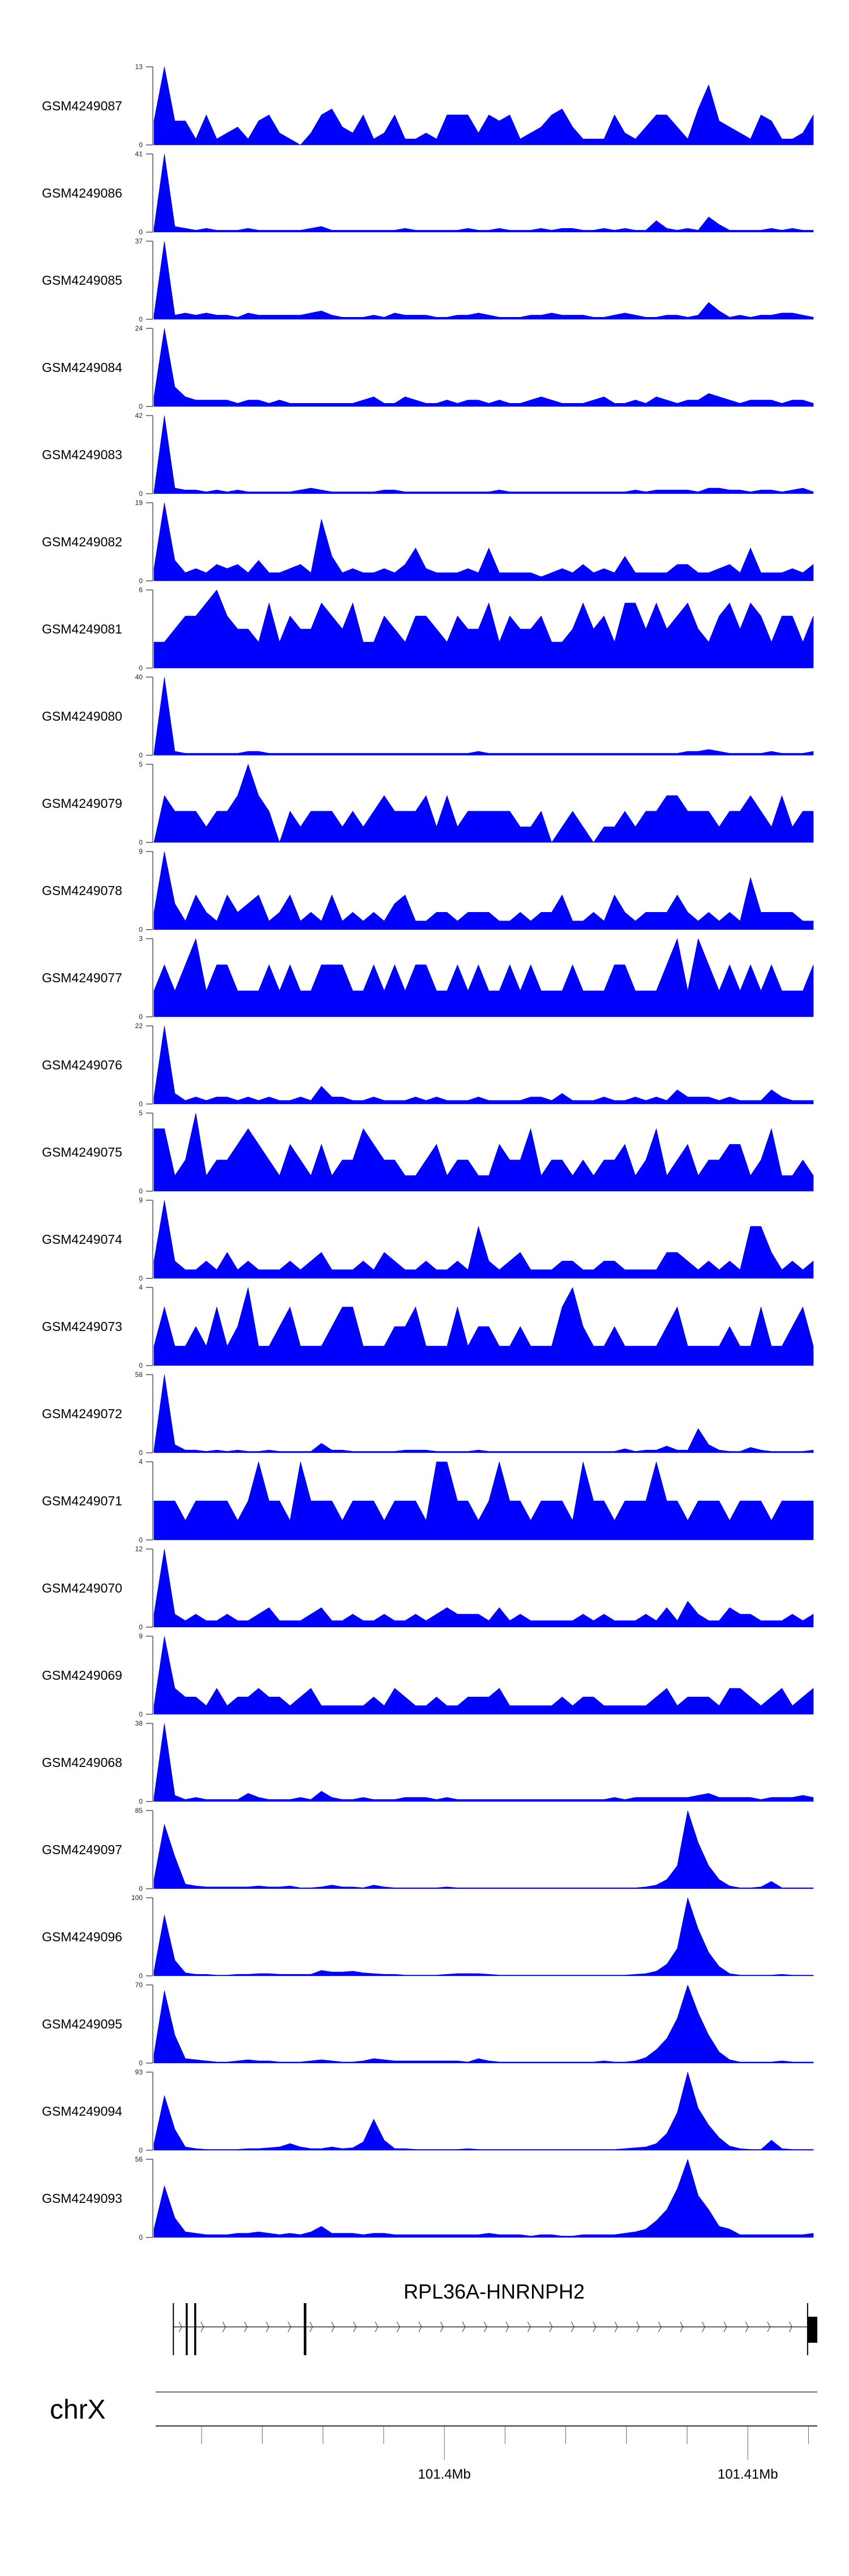 The image size is (849, 2576). I want to click on track-label: GSM4249087, so click(82, 106).